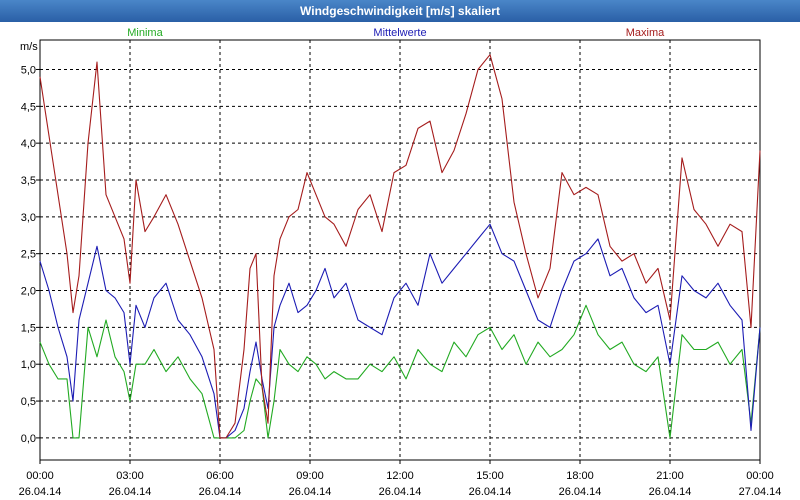 The width and height of the screenshot is (800, 500). What do you see at coordinates (670, 476) in the screenshot?
I see `x-tick-time-label: 21:00` at bounding box center [670, 476].